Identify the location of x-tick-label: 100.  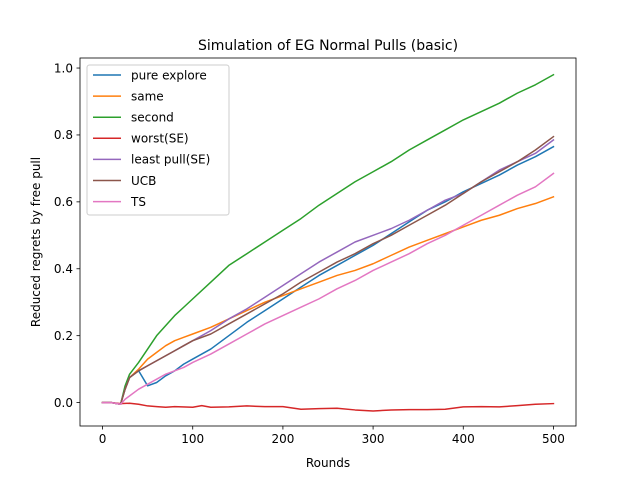
(192, 439).